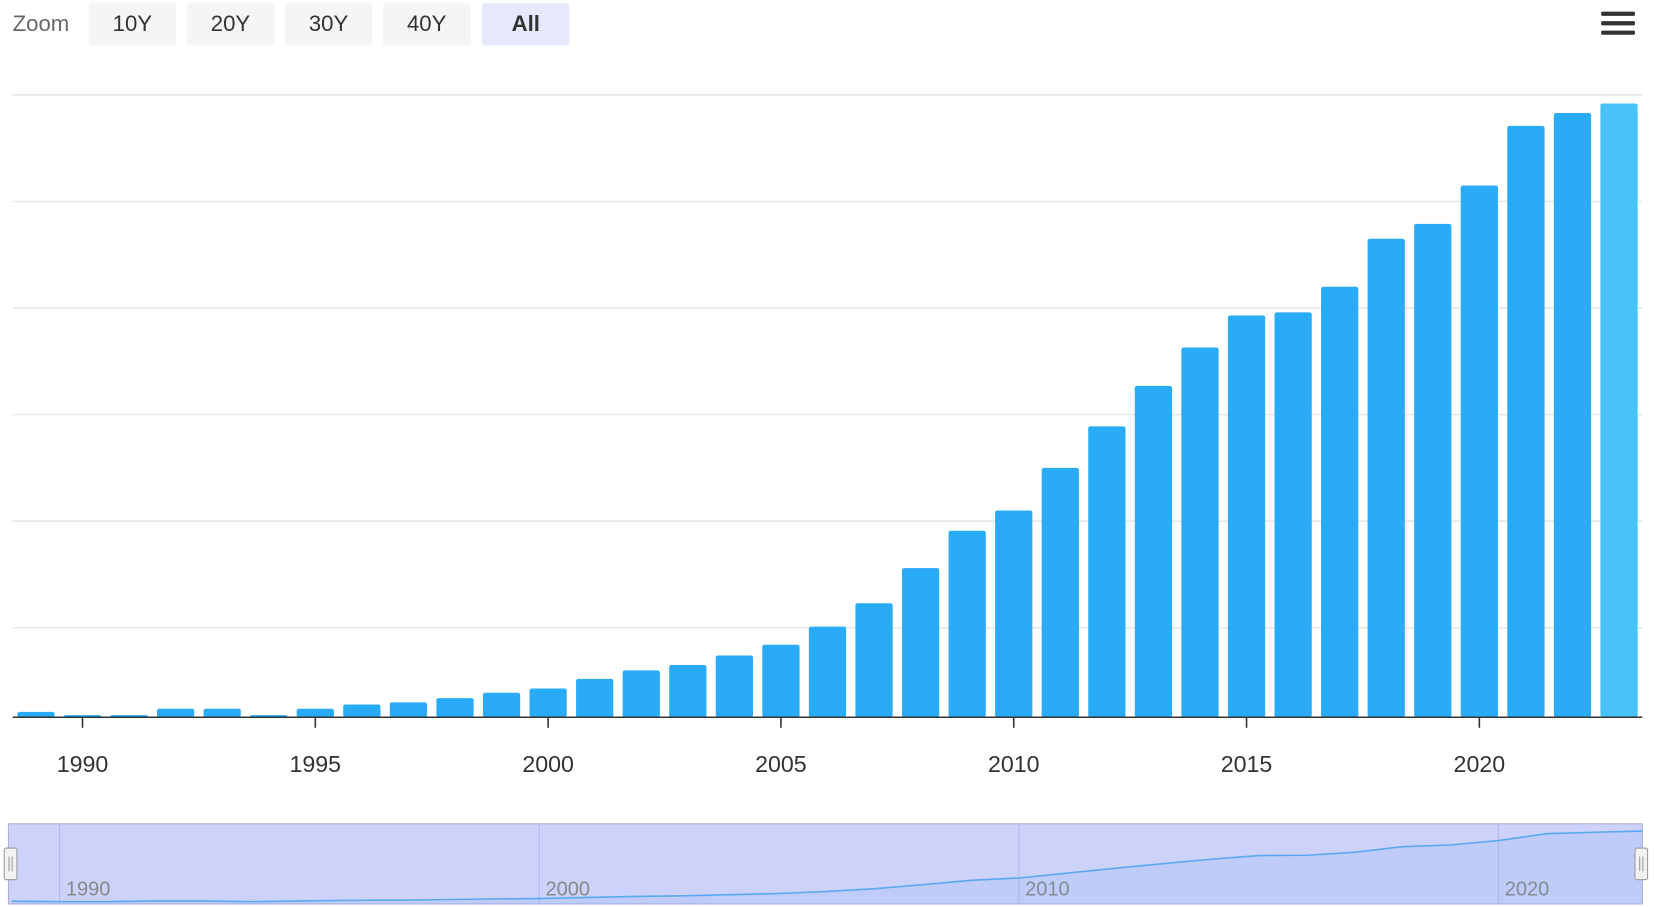 This screenshot has height=907, width=1654. What do you see at coordinates (1527, 890) in the screenshot?
I see `navigator-tick-label: 2020` at bounding box center [1527, 890].